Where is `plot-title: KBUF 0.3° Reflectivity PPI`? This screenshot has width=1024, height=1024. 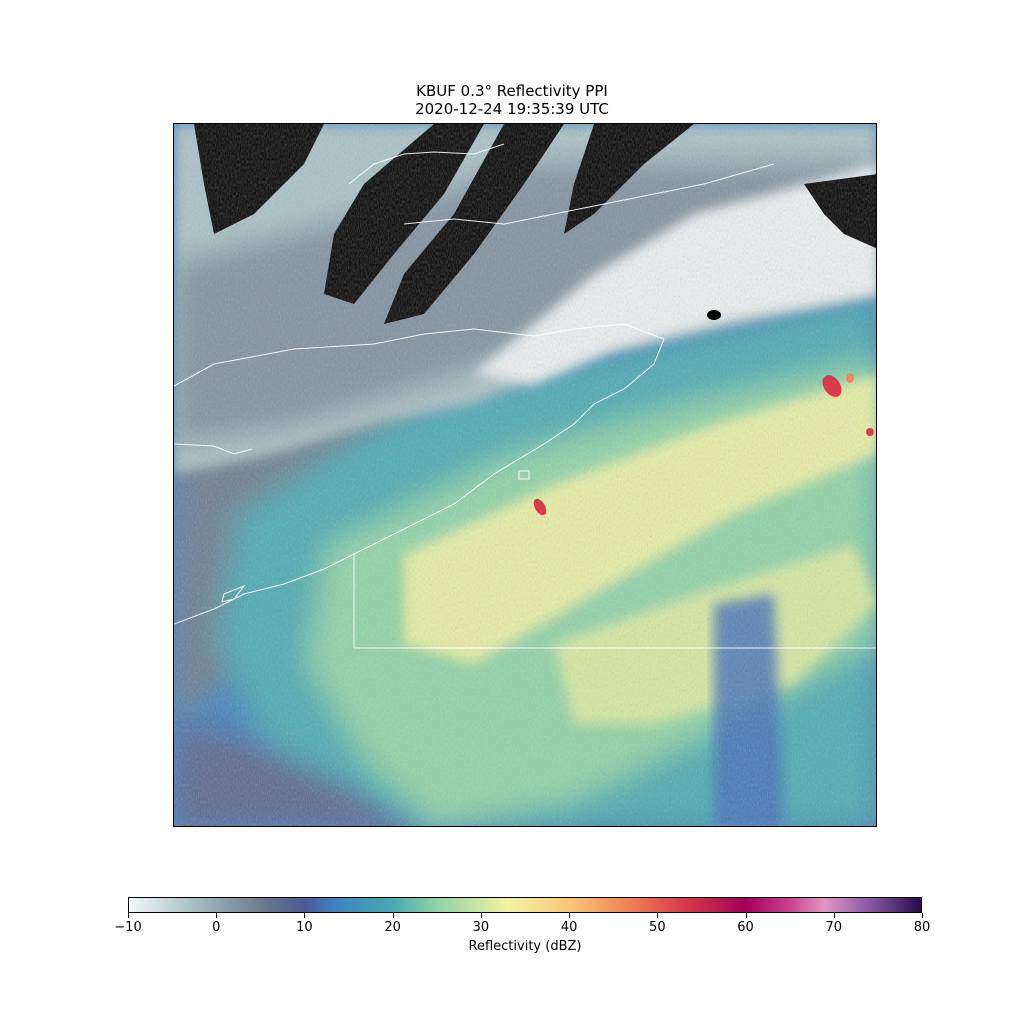 plot-title: KBUF 0.3° Reflectivity PPI is located at coordinates (512, 91).